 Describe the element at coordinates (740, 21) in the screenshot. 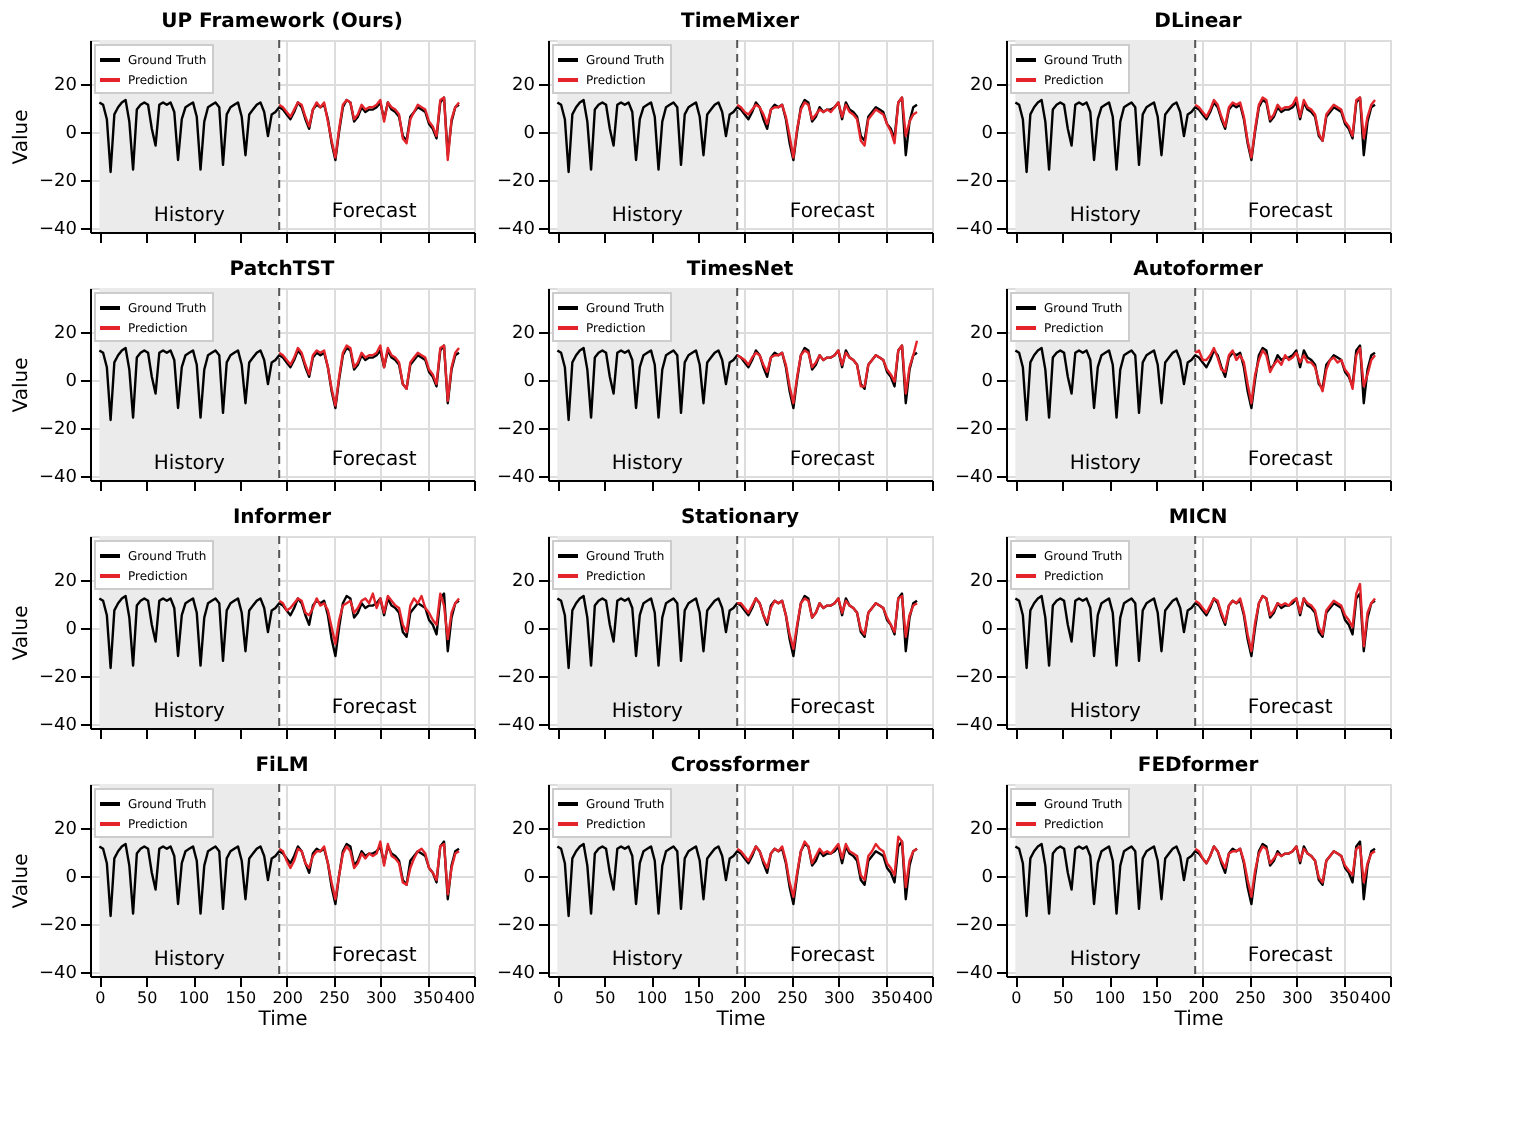

I see `chart-title: TimeMixer` at that location.